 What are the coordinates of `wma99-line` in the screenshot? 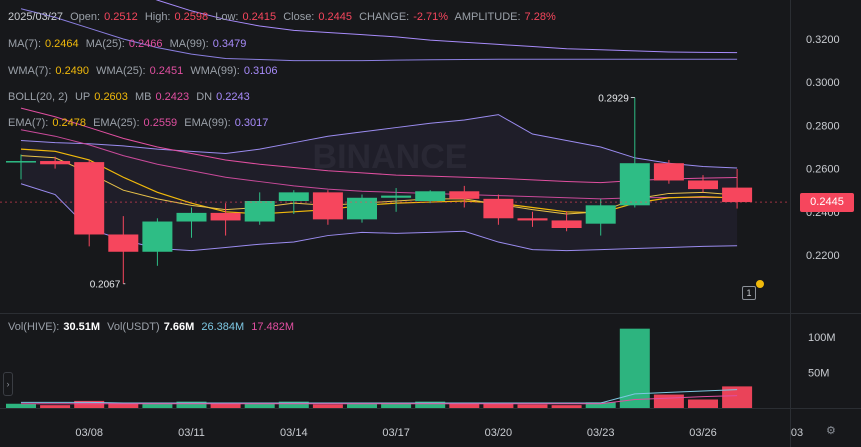 It's located at (379, 35).